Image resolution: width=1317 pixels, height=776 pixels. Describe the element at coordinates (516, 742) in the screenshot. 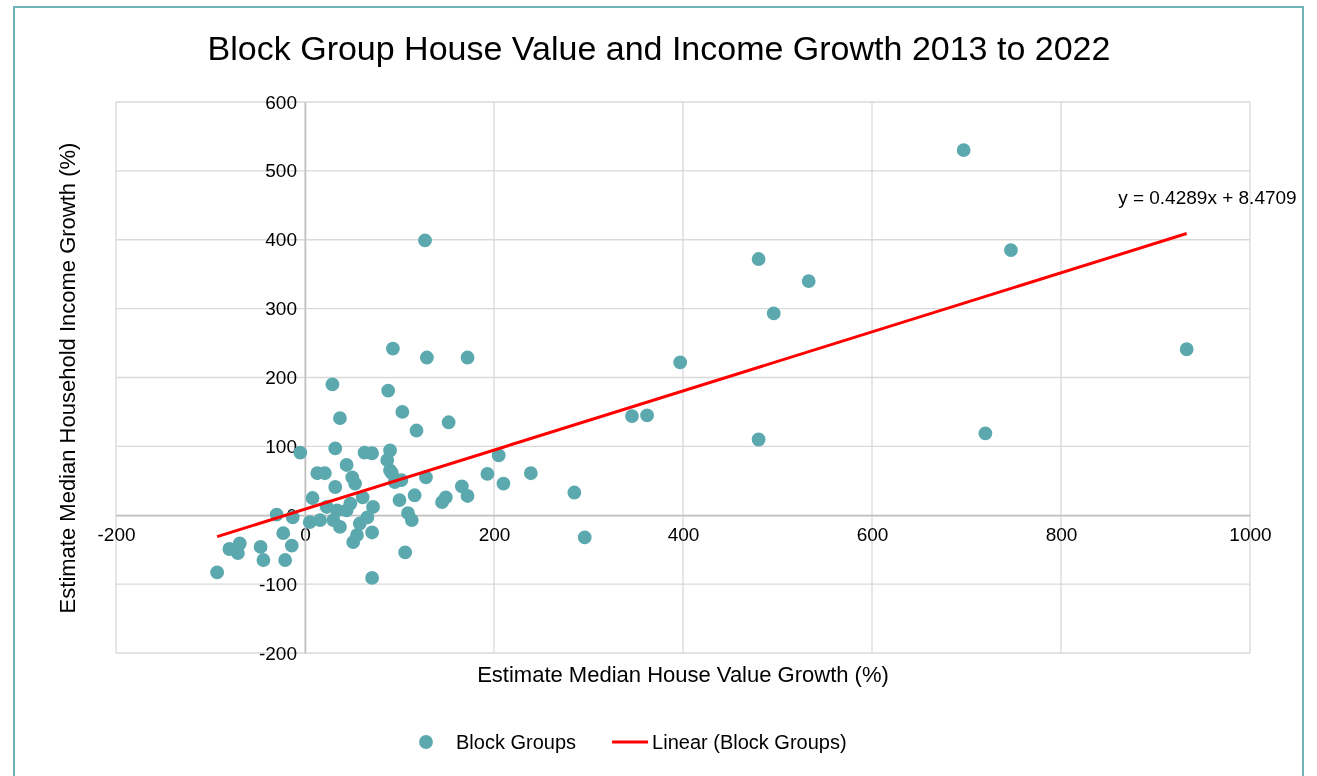

I see `legend-label: Block Groups` at that location.